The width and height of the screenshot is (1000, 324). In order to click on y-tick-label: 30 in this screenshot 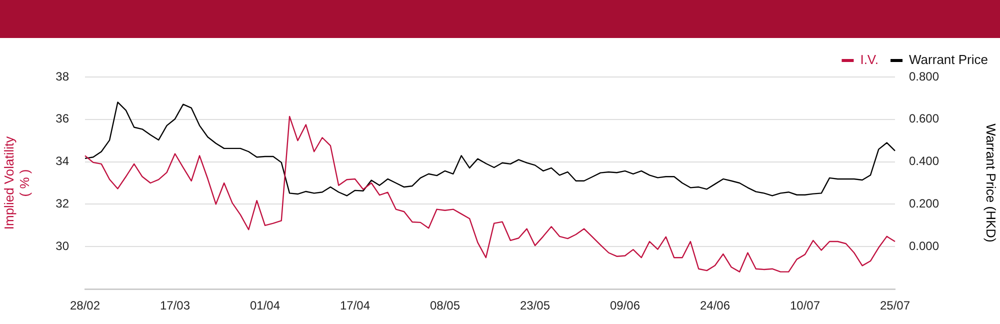, I will do `click(63, 245)`.